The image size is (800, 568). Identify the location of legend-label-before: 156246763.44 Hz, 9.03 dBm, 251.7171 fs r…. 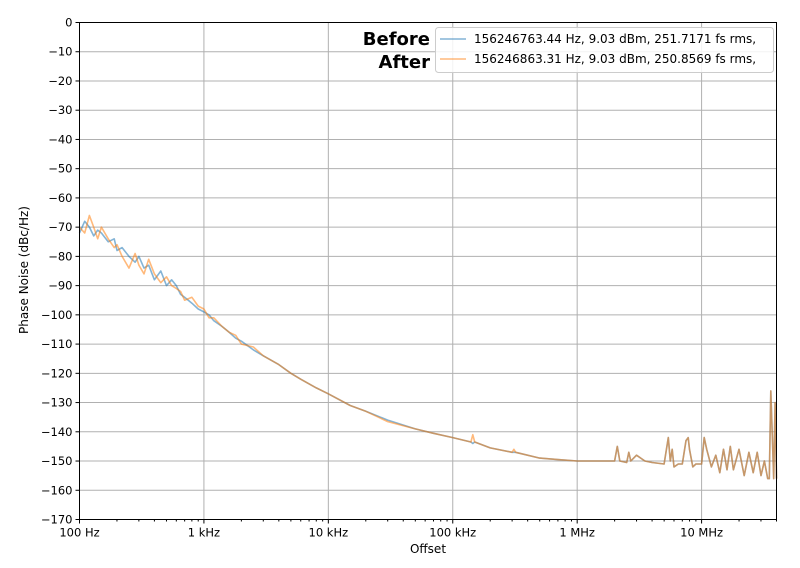
(615, 39).